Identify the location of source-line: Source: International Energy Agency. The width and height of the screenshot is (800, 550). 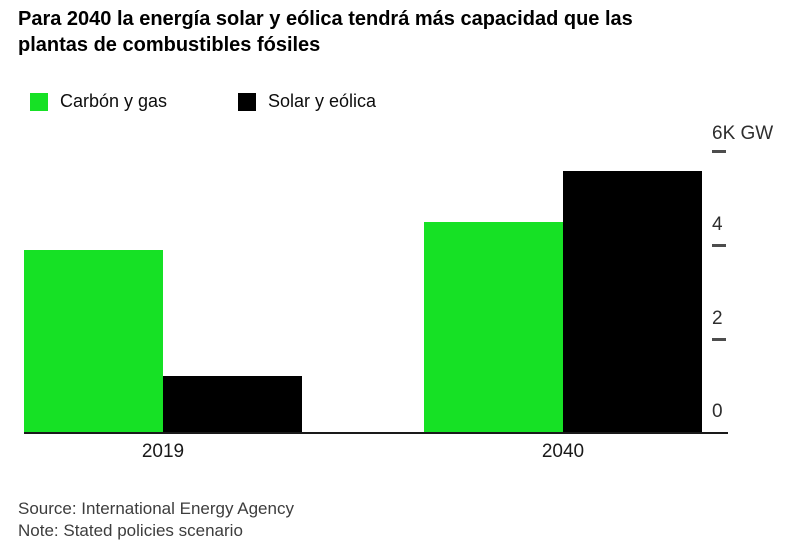
(156, 508).